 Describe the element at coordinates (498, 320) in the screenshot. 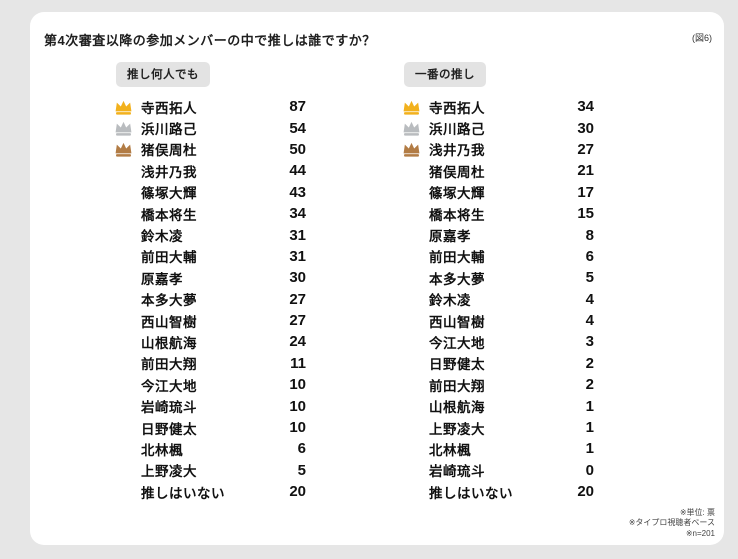

I see `ranking-row: 西山智樹 4` at that location.